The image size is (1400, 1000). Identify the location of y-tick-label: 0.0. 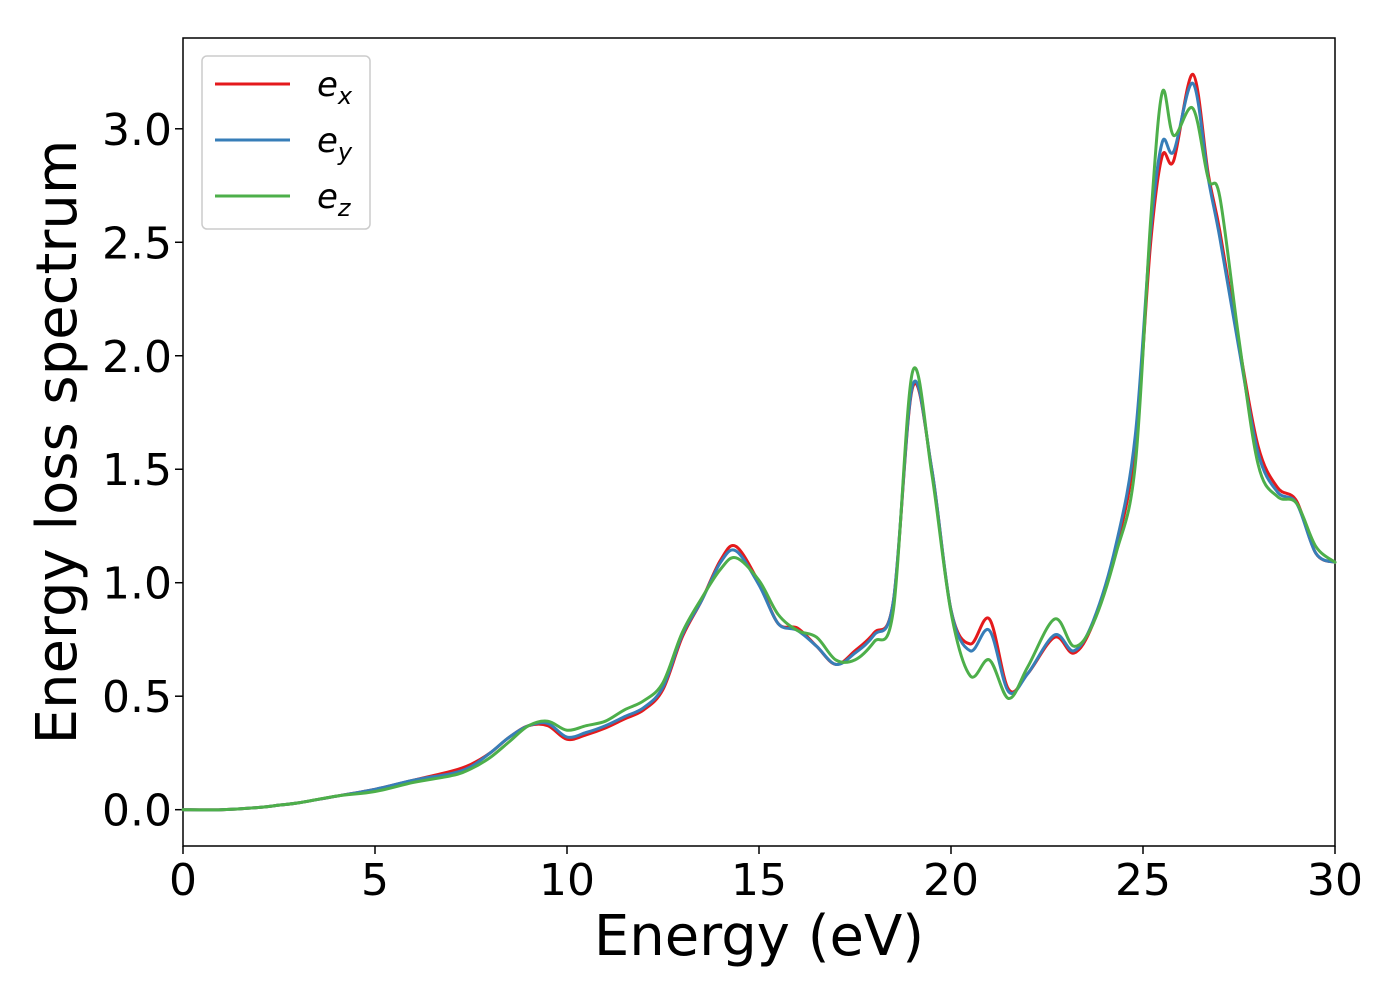
(137, 811).